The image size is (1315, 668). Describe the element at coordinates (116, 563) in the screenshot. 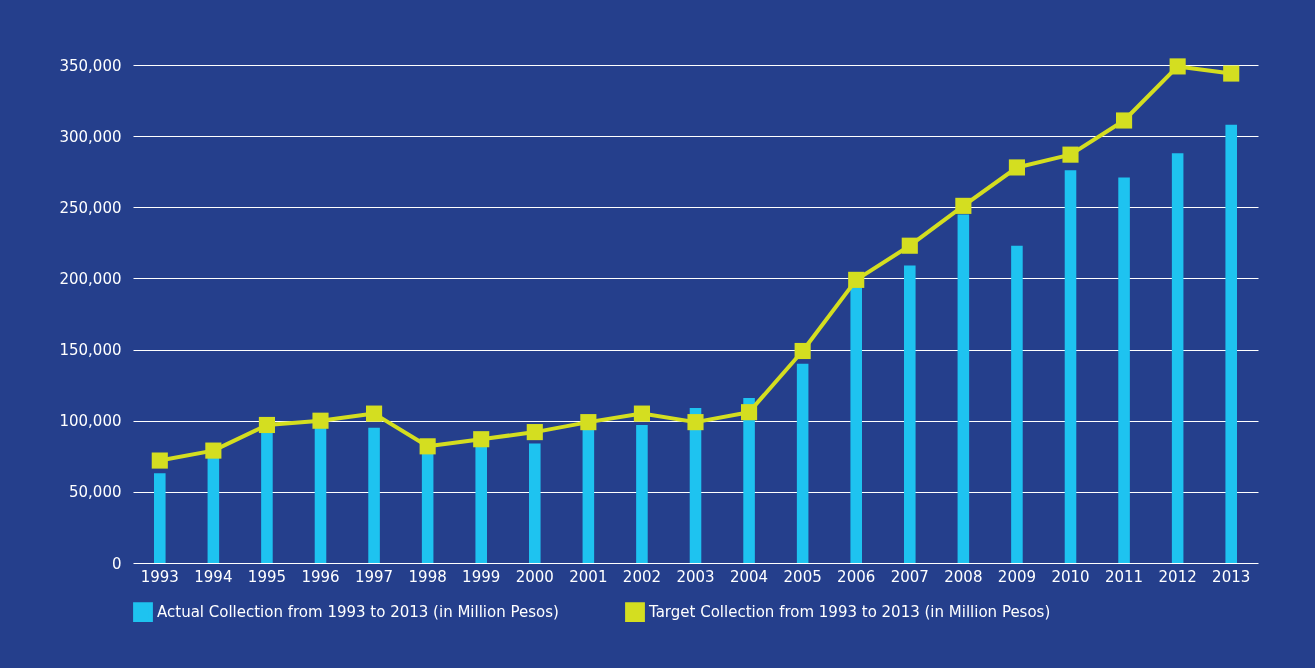

I see `y-tick-label: 0` at that location.